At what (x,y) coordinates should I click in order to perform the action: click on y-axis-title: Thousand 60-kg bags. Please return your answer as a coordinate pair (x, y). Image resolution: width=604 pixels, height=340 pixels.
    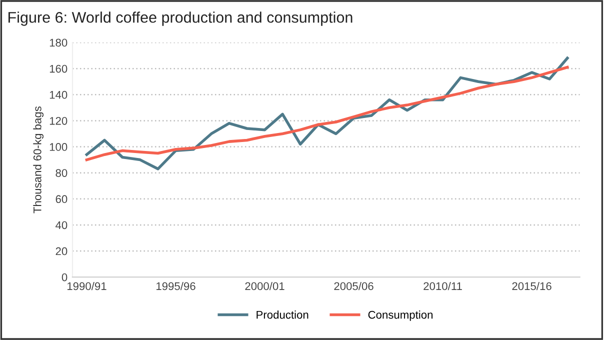
    Looking at the image, I should click on (38, 160).